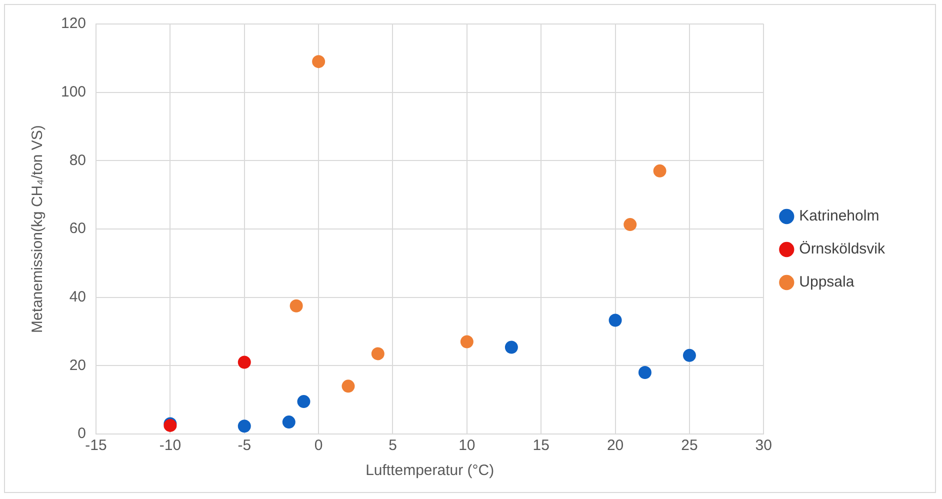 The image size is (942, 499). Describe the element at coordinates (170, 445) in the screenshot. I see `x-tick-label: -10` at that location.